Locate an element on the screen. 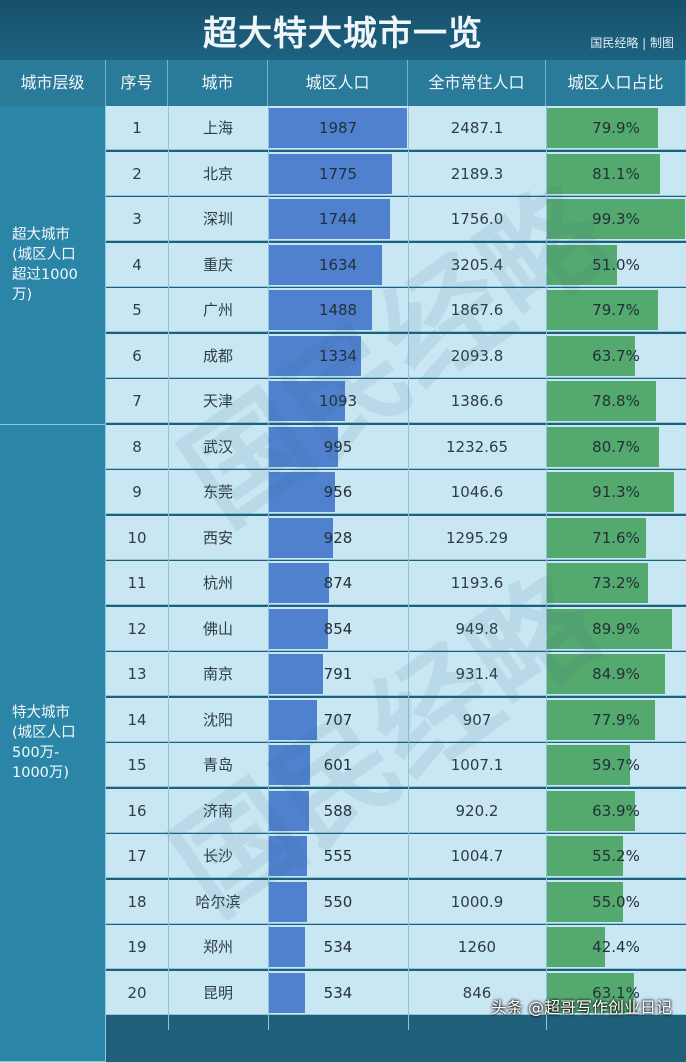 This screenshot has height=1062, width=686. urban-population-value: 1634 is located at coordinates (338, 264).